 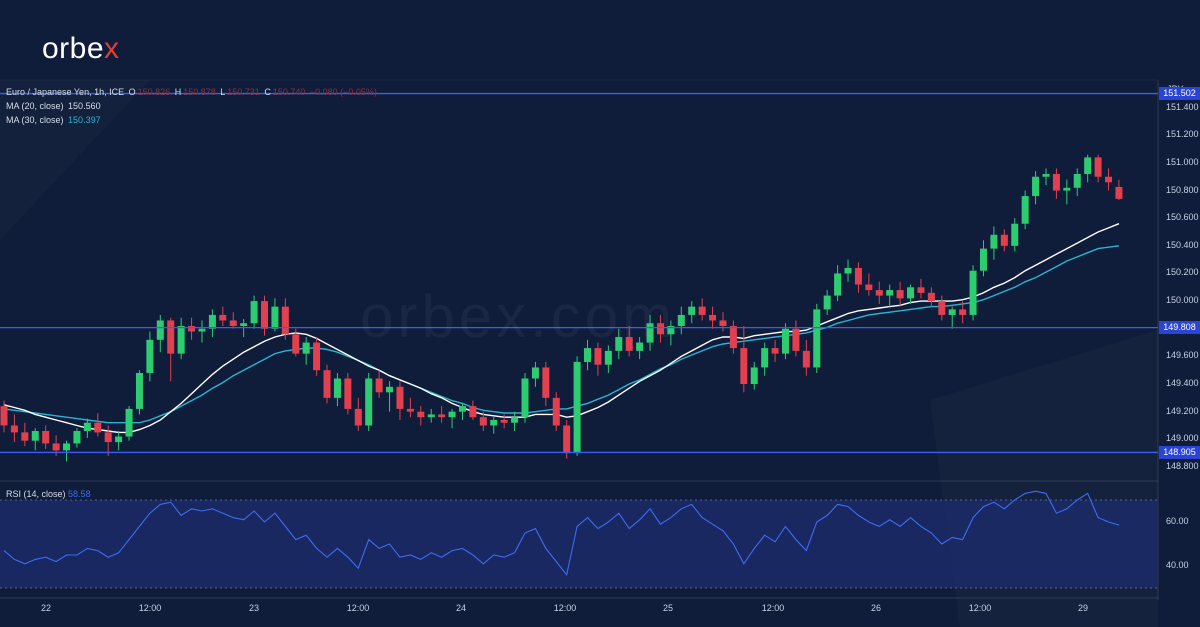 What do you see at coordinates (79, 494) in the screenshot?
I see `rsi-value: 58.58` at bounding box center [79, 494].